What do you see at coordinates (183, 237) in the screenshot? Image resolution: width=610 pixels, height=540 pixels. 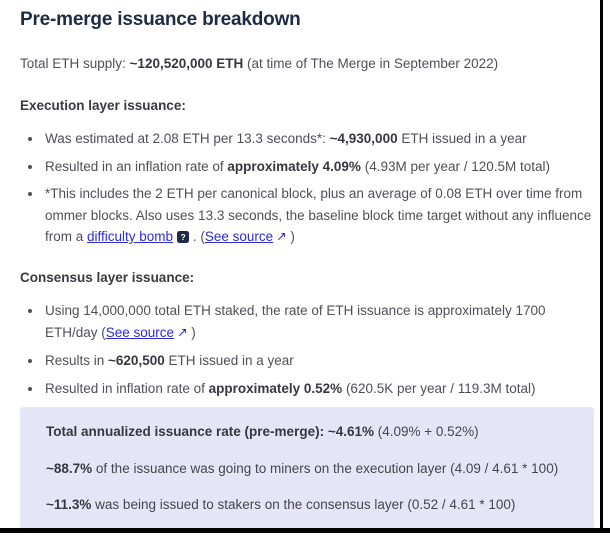 I see `help-tooltip-icon: ?` at bounding box center [183, 237].